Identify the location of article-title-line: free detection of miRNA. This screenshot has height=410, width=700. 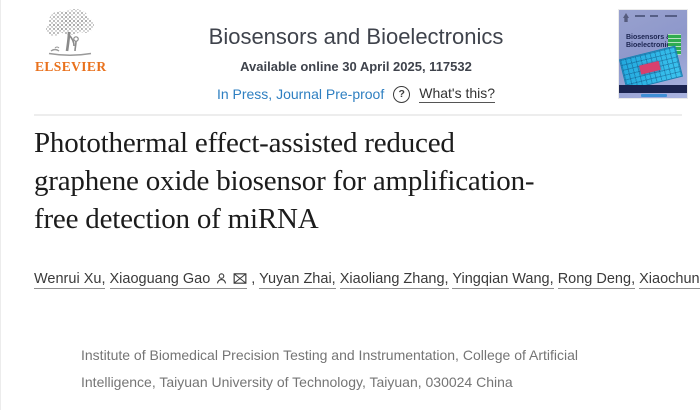
(176, 219).